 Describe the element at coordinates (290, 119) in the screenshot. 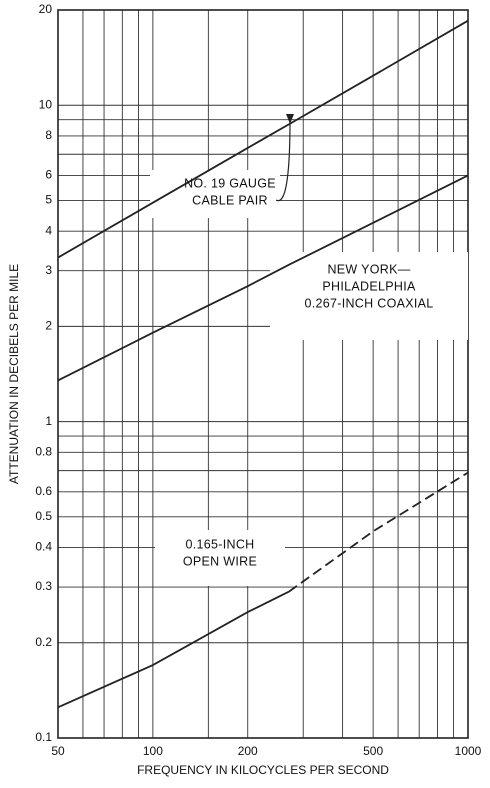

I see `annotation-arrowhead` at that location.